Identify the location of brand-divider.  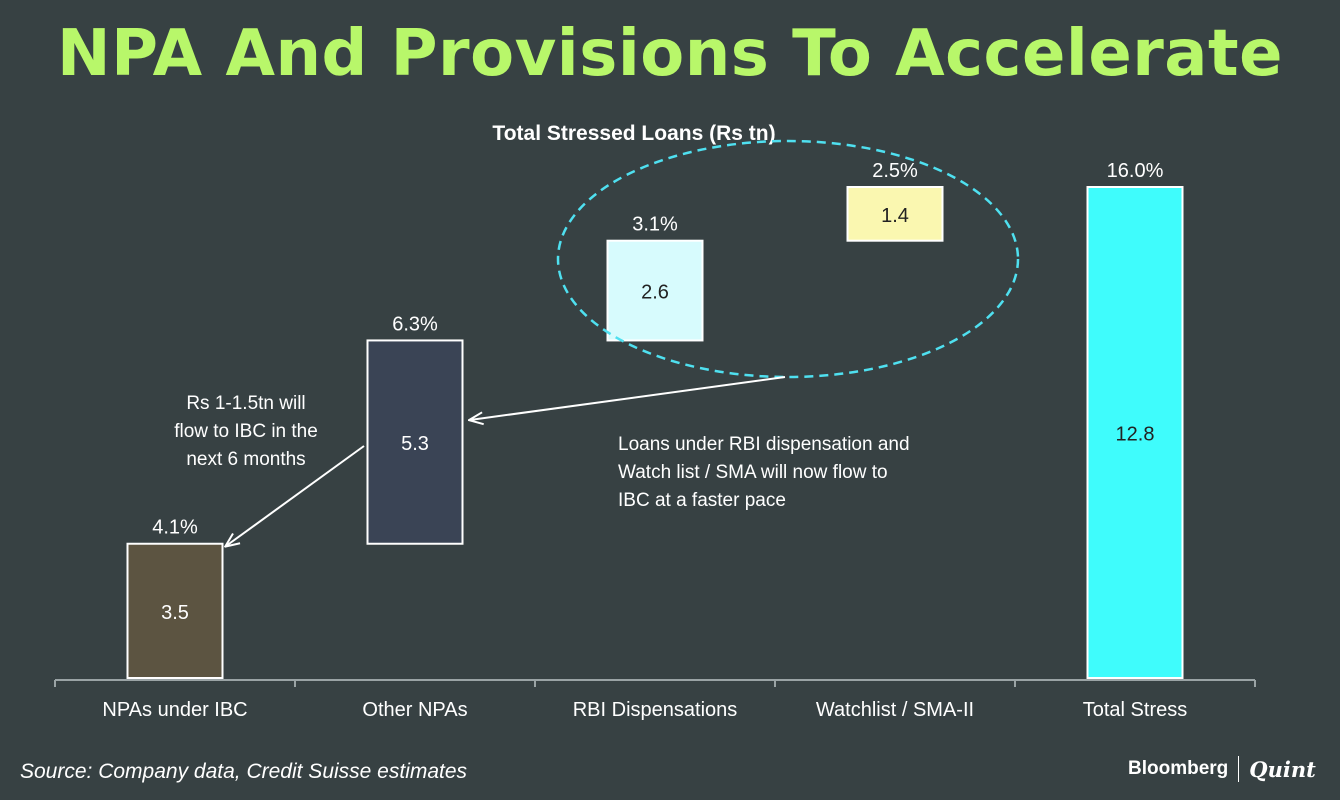
(1239, 769).